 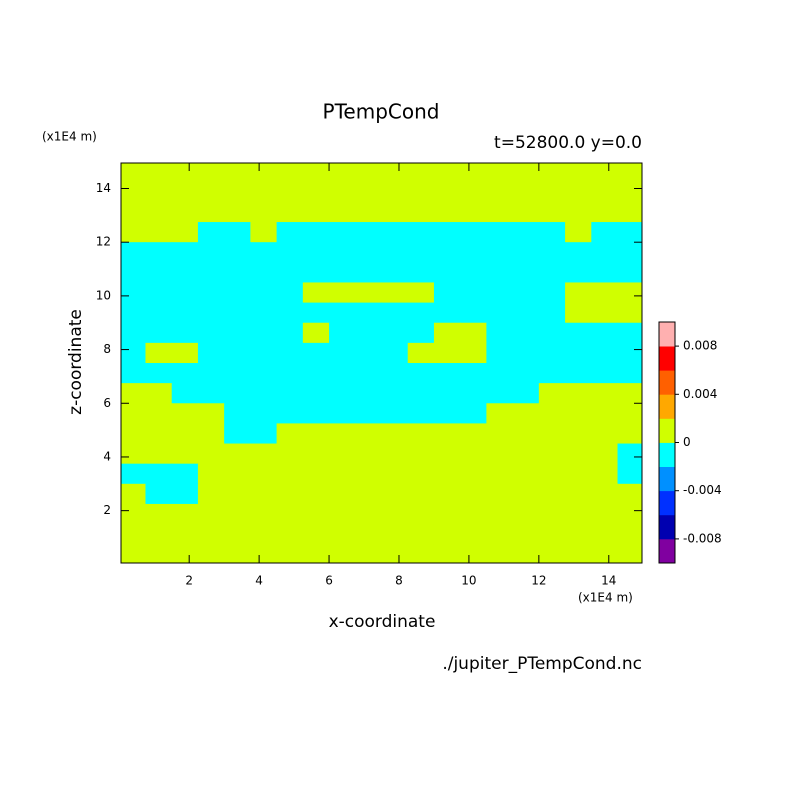 I want to click on x-tick-label: 8, so click(x=399, y=581).